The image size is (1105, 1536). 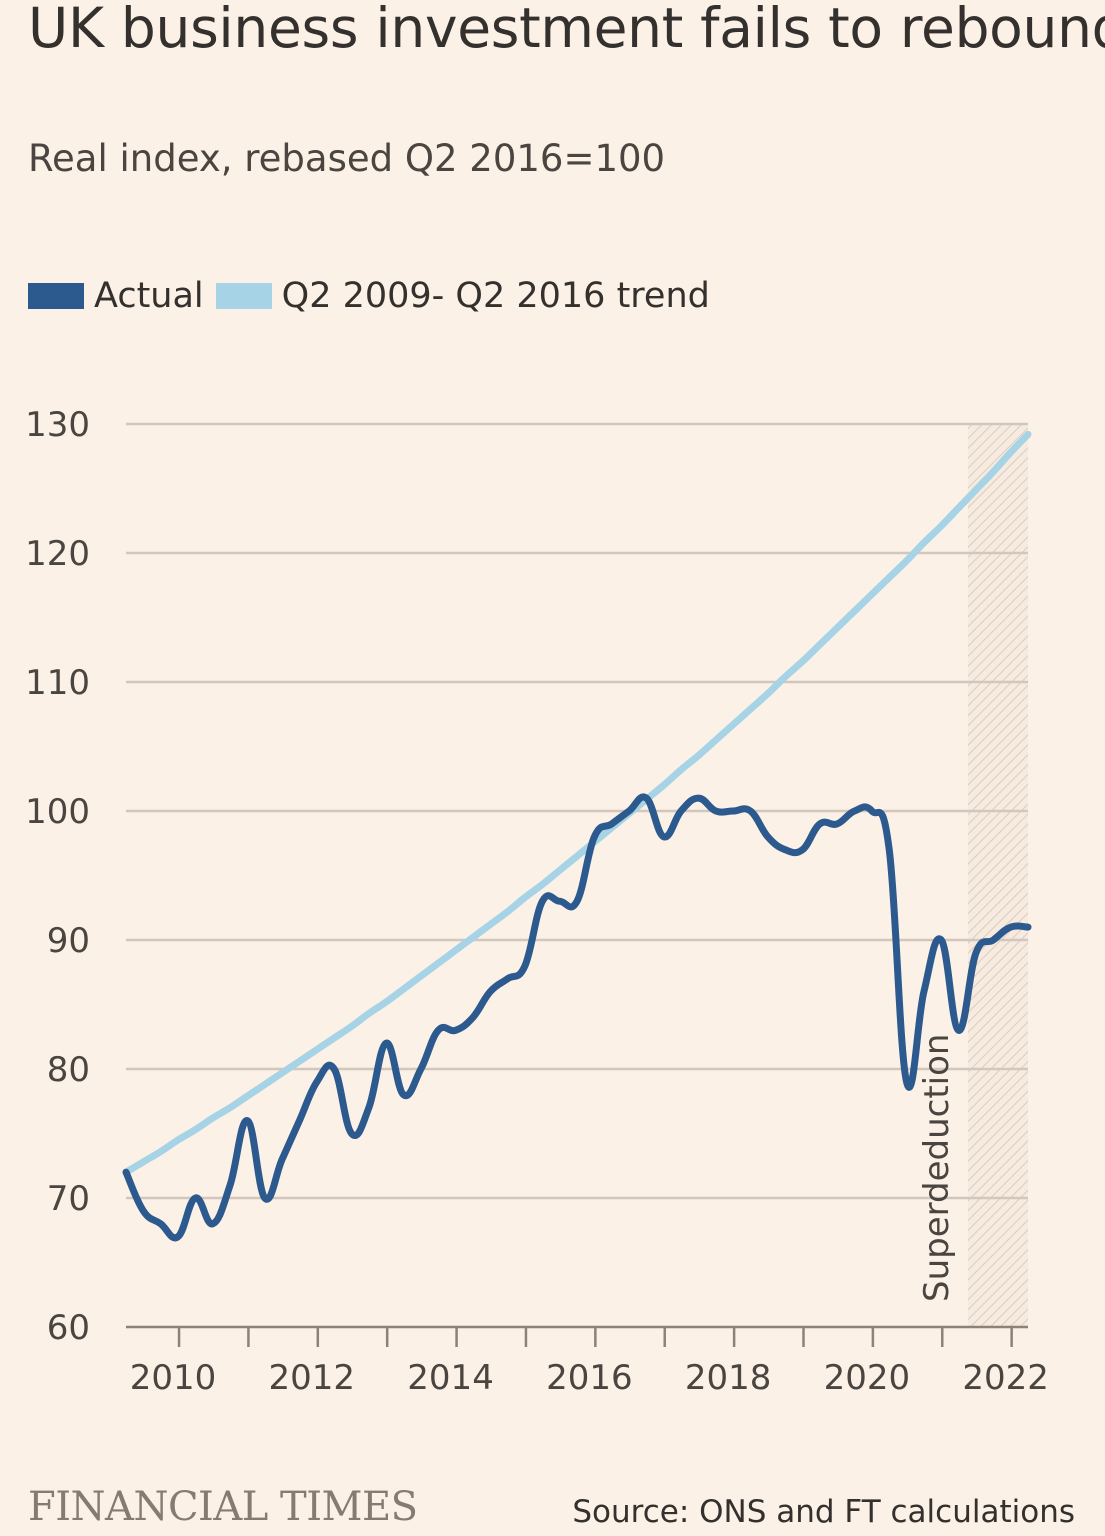 What do you see at coordinates (589, 1378) in the screenshot?
I see `x-tick-label: 2016` at bounding box center [589, 1378].